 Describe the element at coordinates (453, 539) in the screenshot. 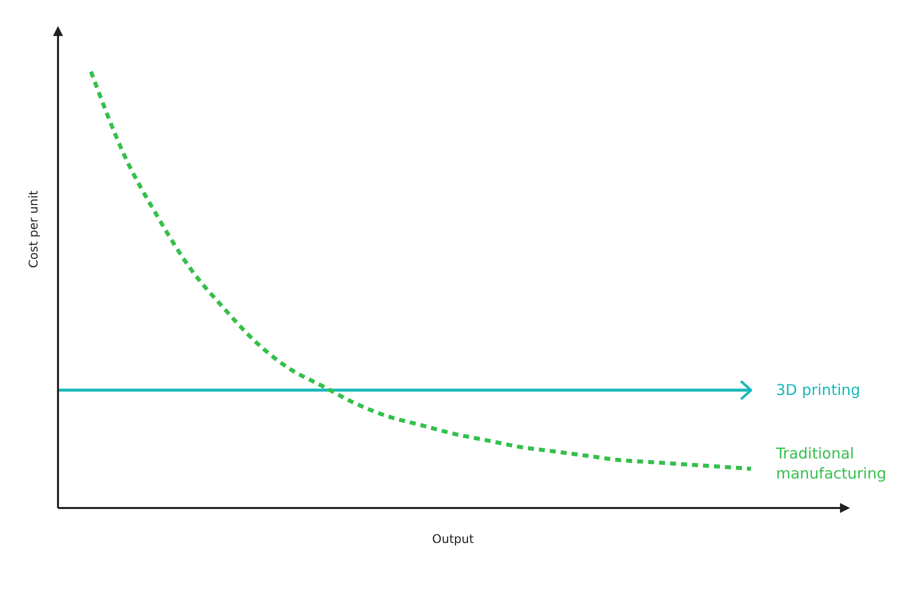

I see `x-axis-title: Output` at that location.